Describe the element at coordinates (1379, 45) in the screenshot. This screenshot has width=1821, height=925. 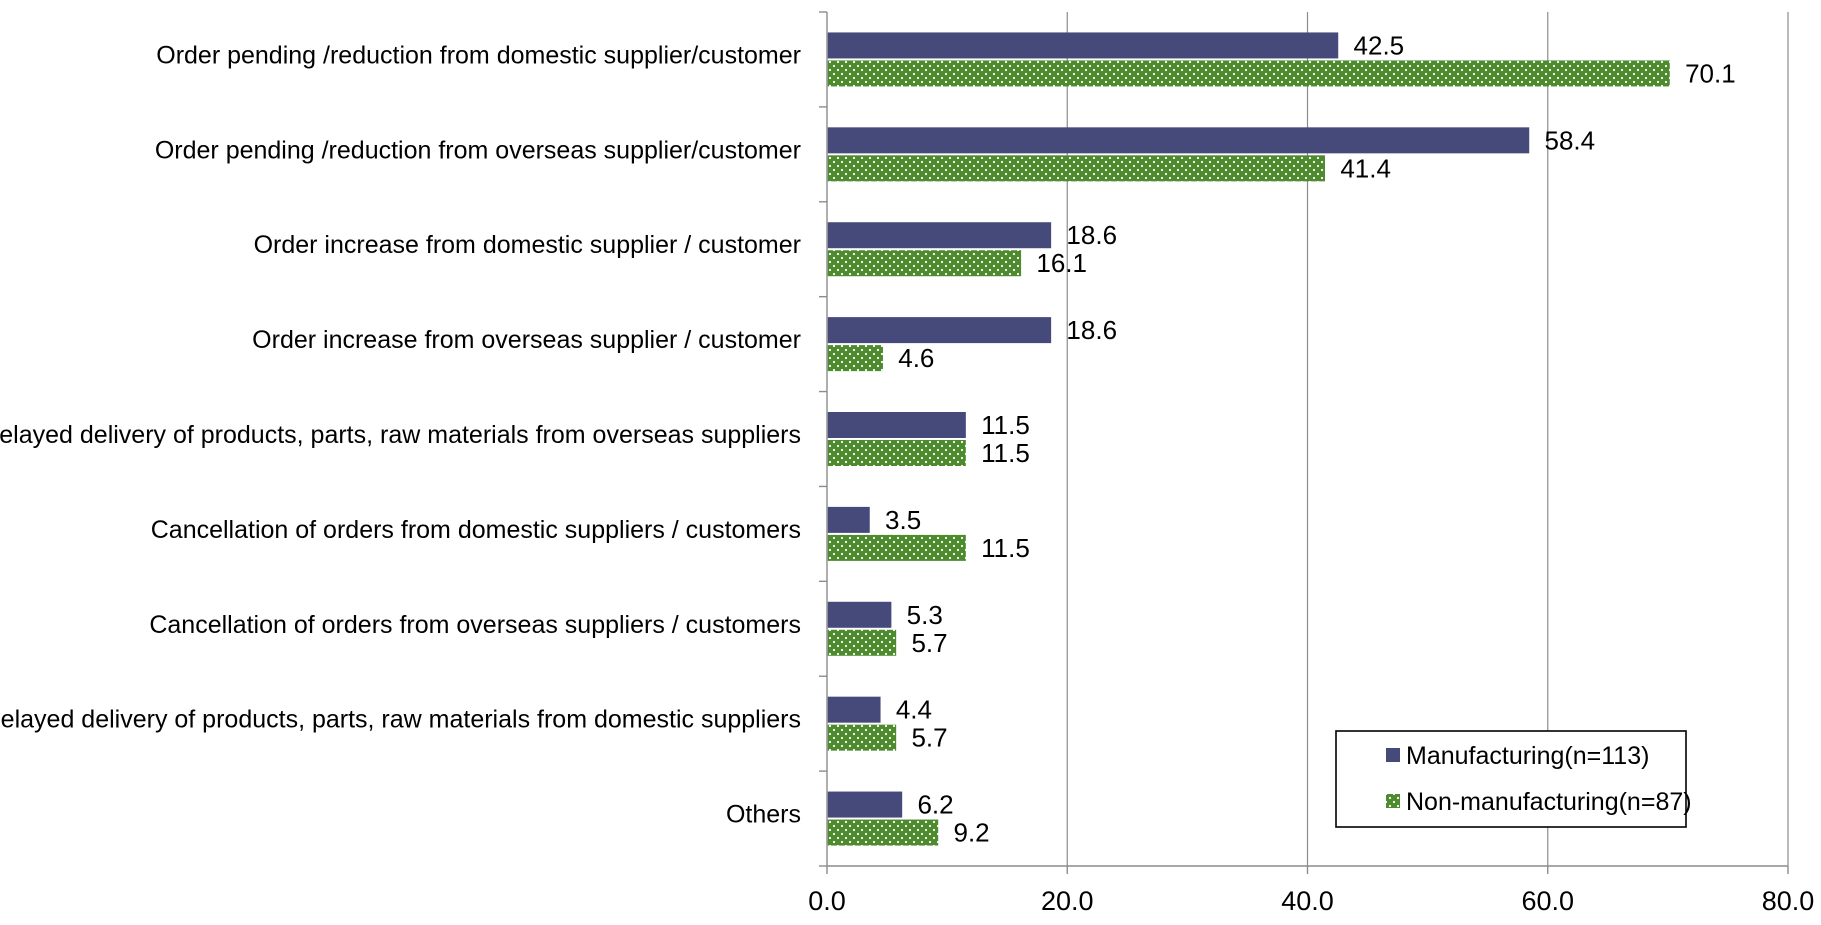
I see `data-label: 42.5` at that location.